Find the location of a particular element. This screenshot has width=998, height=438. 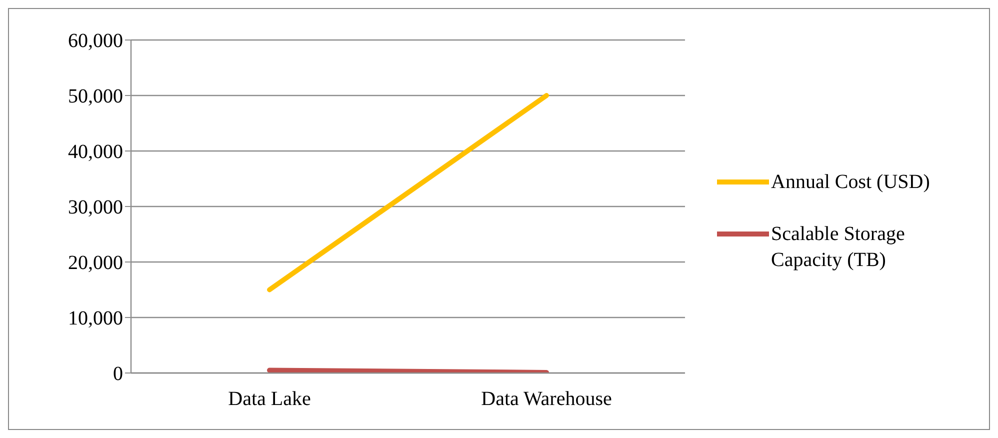

y-tick-label: 50,000 is located at coordinates (95, 97).